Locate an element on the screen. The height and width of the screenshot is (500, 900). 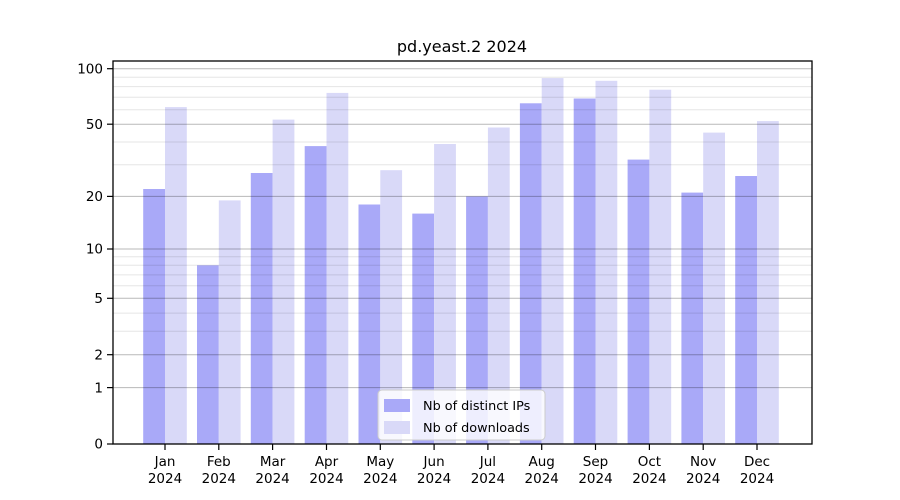
legend-swatch-distinct-ips is located at coordinates (397, 405).